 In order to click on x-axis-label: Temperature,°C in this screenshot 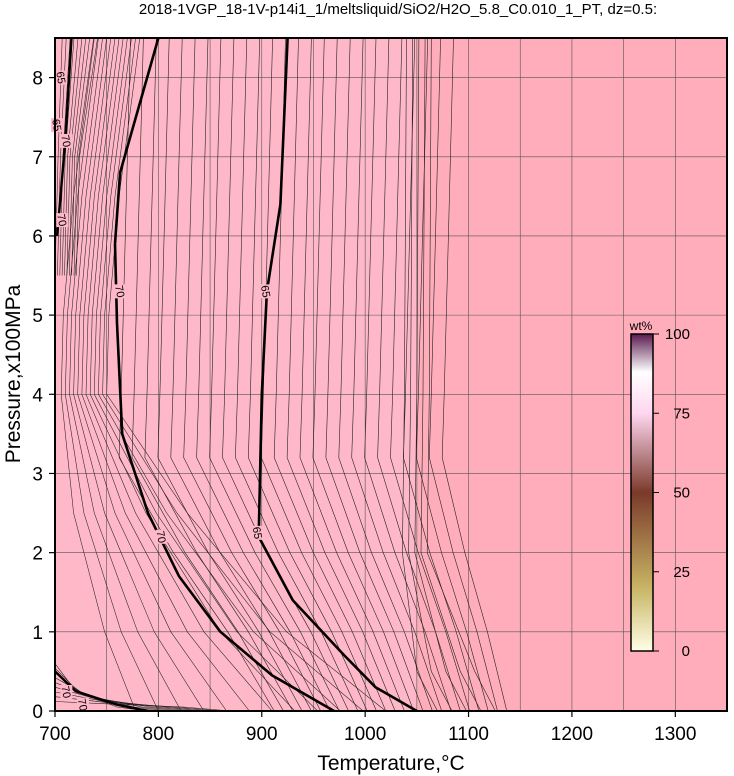, I will do `click(390, 763)`.